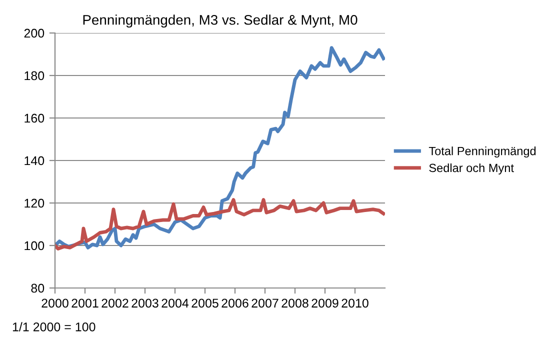 The height and width of the screenshot is (347, 539). What do you see at coordinates (37, 288) in the screenshot?
I see `y-tick-label: 80` at bounding box center [37, 288].